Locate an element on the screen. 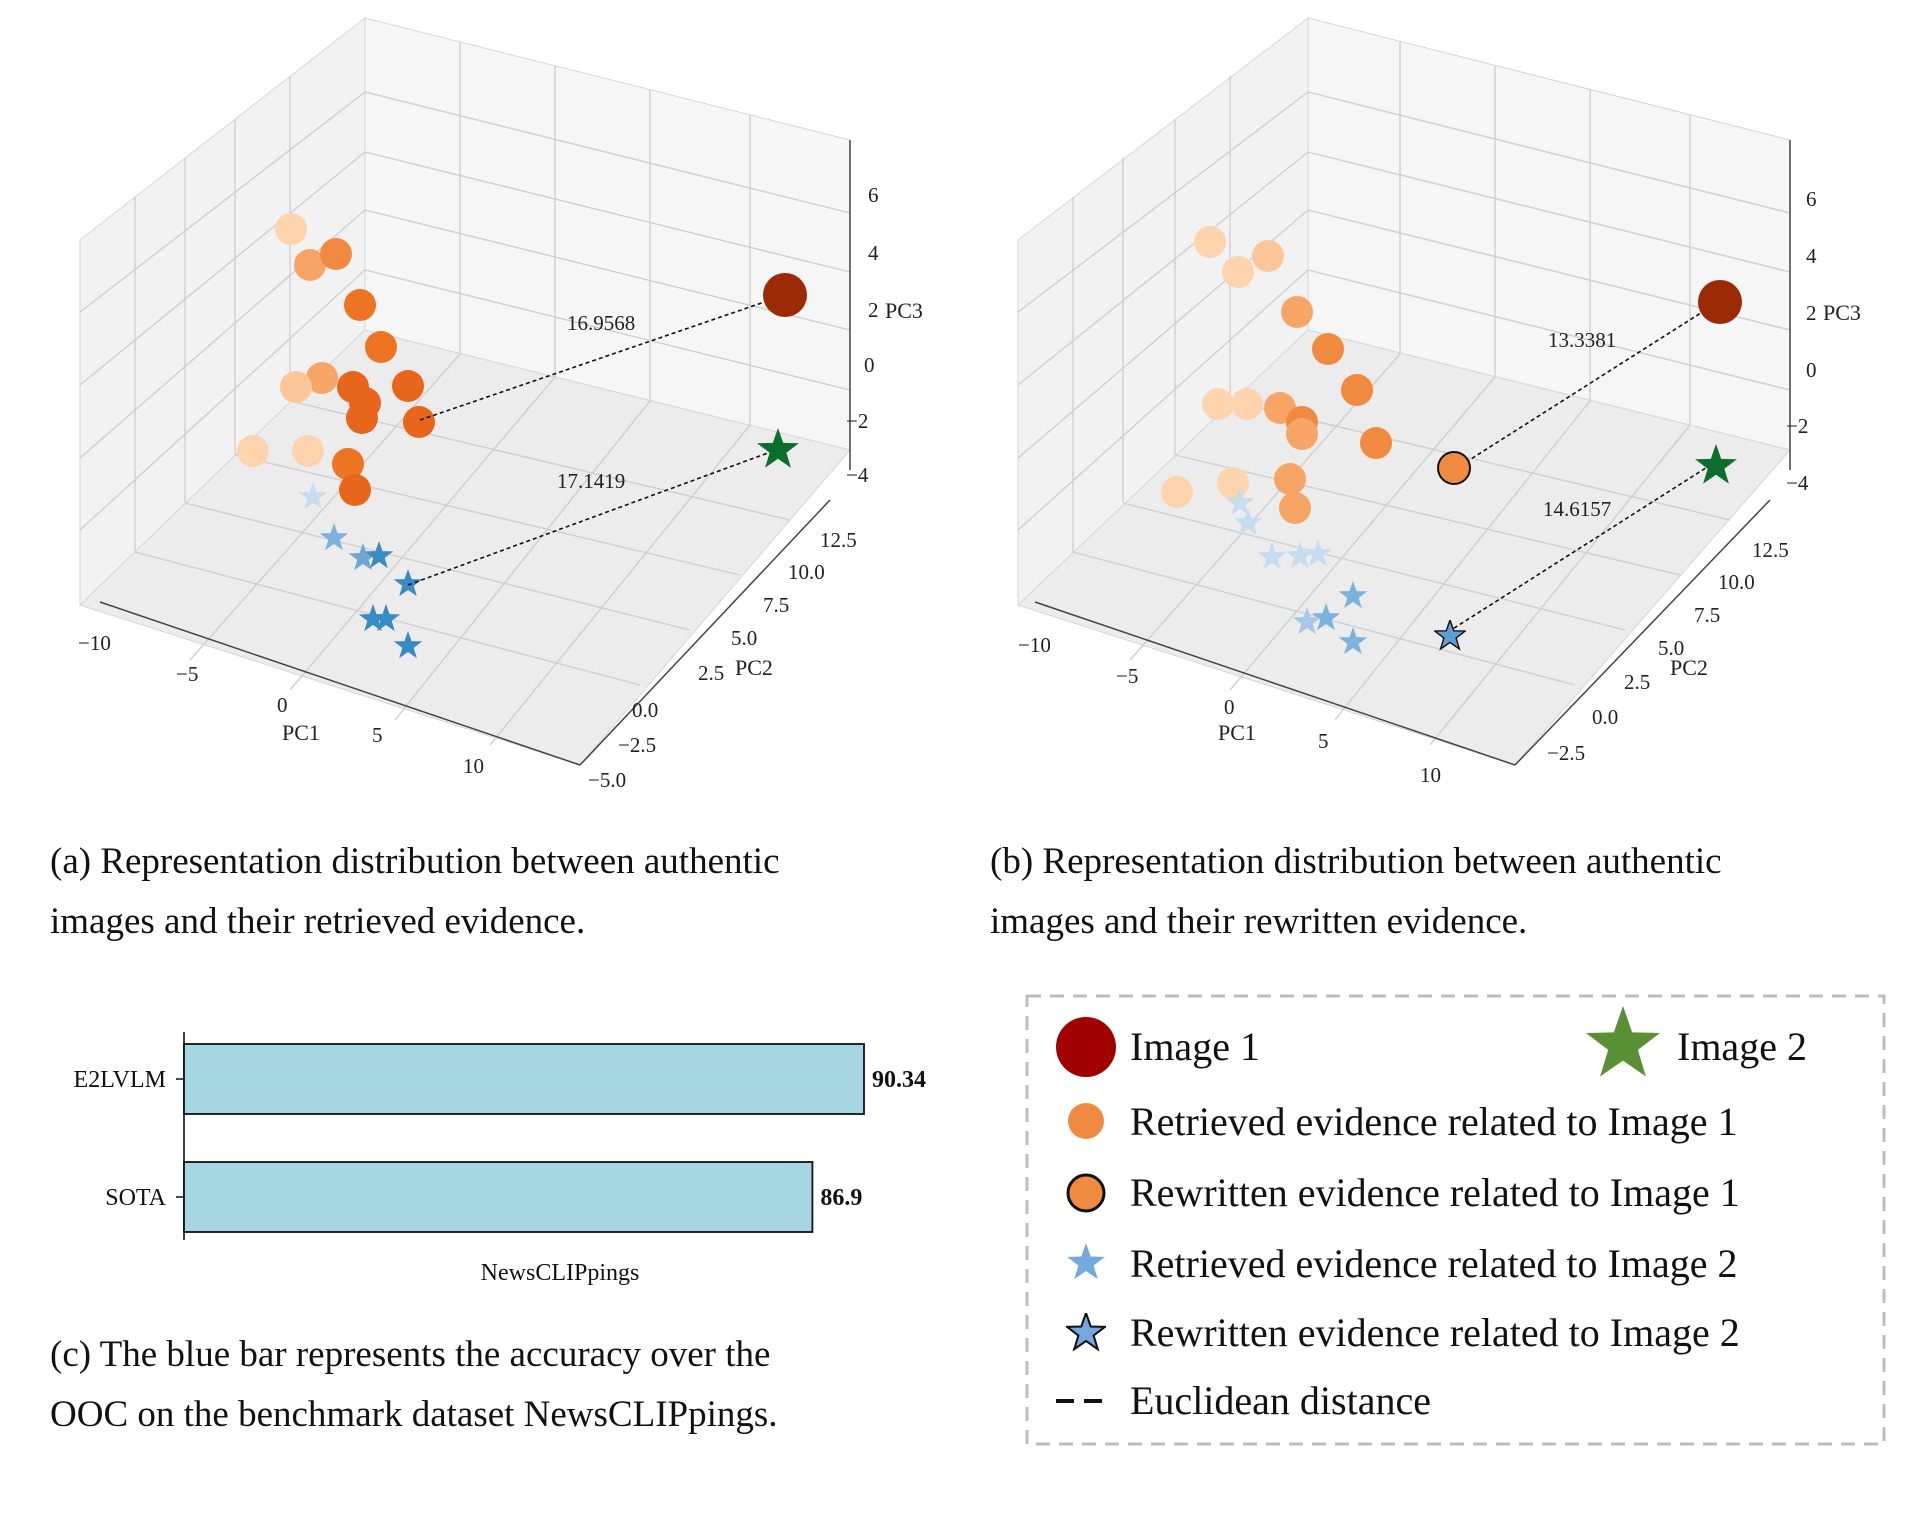 Image resolution: width=1924 pixels, height=1528 pixels. legend-image2-label: Image 2 is located at coordinates (1742, 1046).